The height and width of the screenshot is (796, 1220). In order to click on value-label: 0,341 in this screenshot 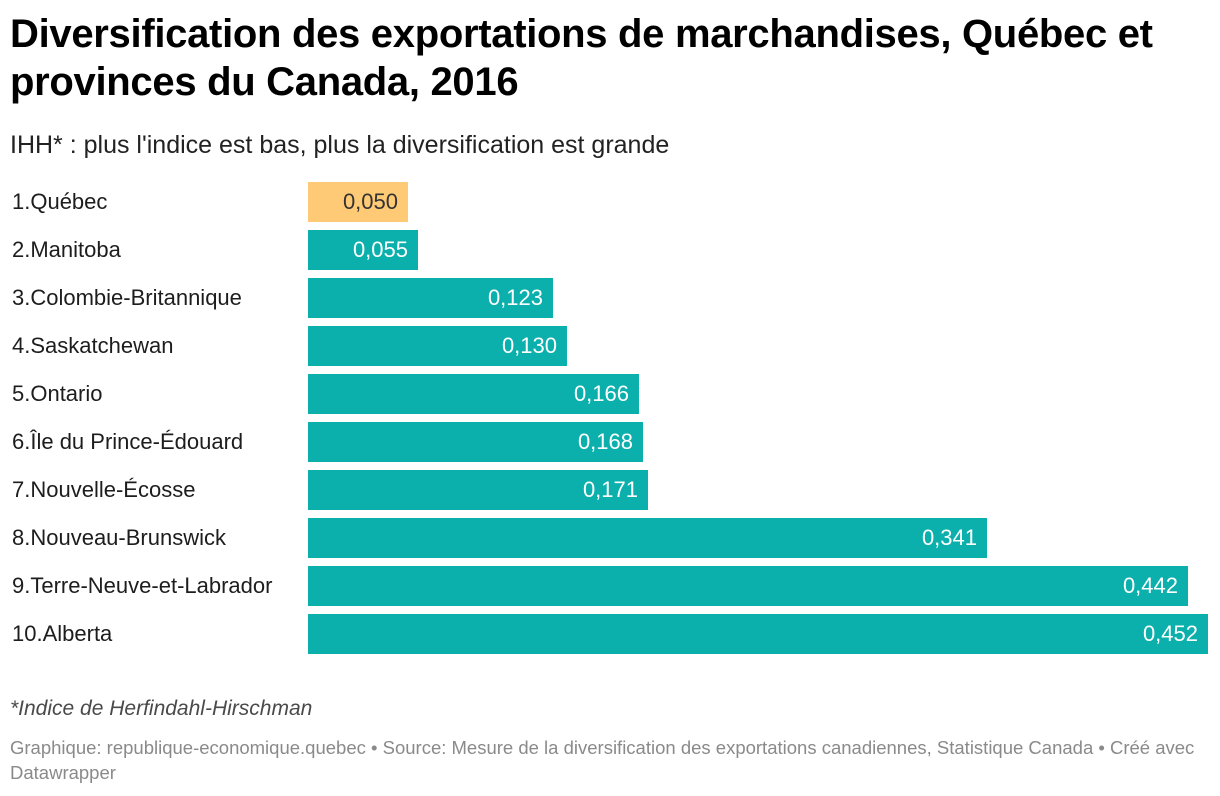, I will do `click(949, 537)`.